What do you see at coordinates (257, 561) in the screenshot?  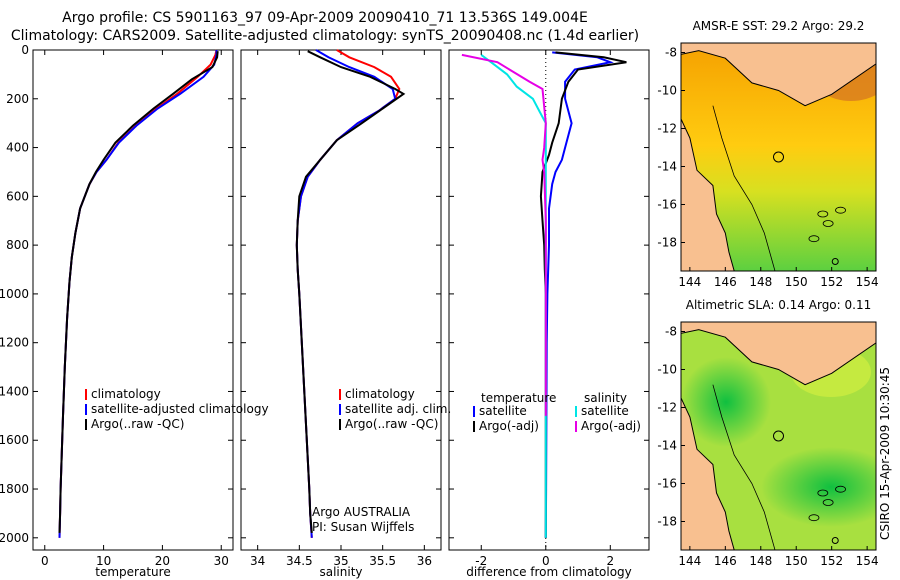 I see `x-tick-label: 34` at bounding box center [257, 561].